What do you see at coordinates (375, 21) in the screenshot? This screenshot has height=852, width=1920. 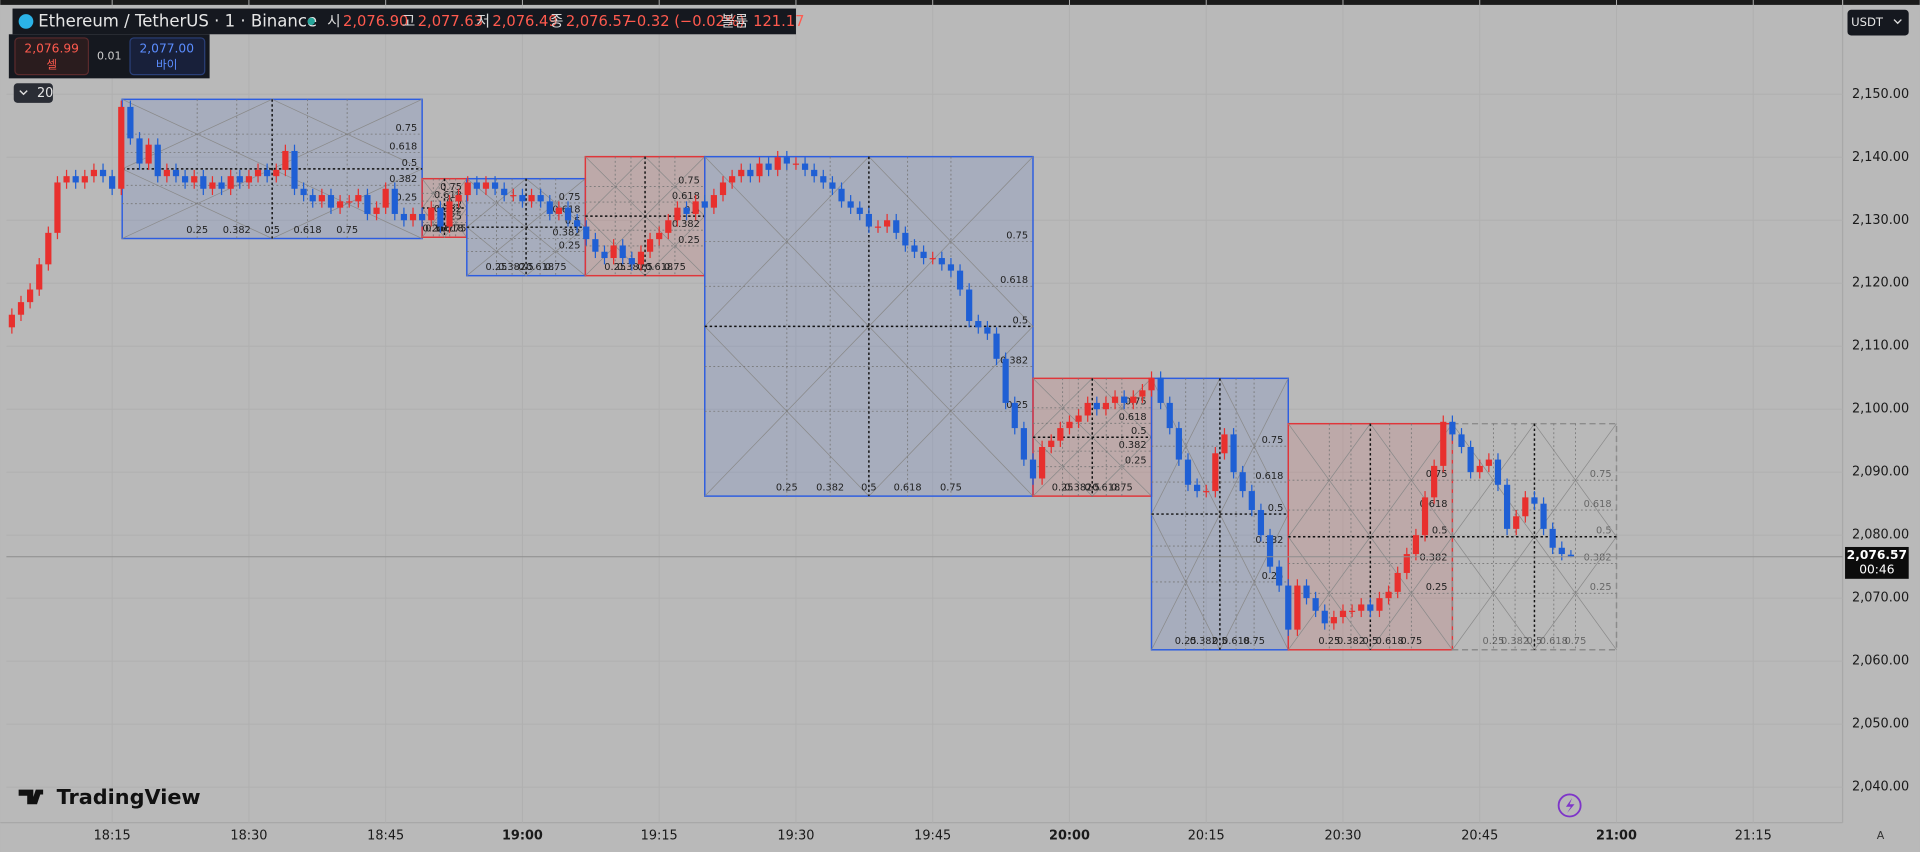 I see `open-value: 2,076.90` at bounding box center [375, 21].